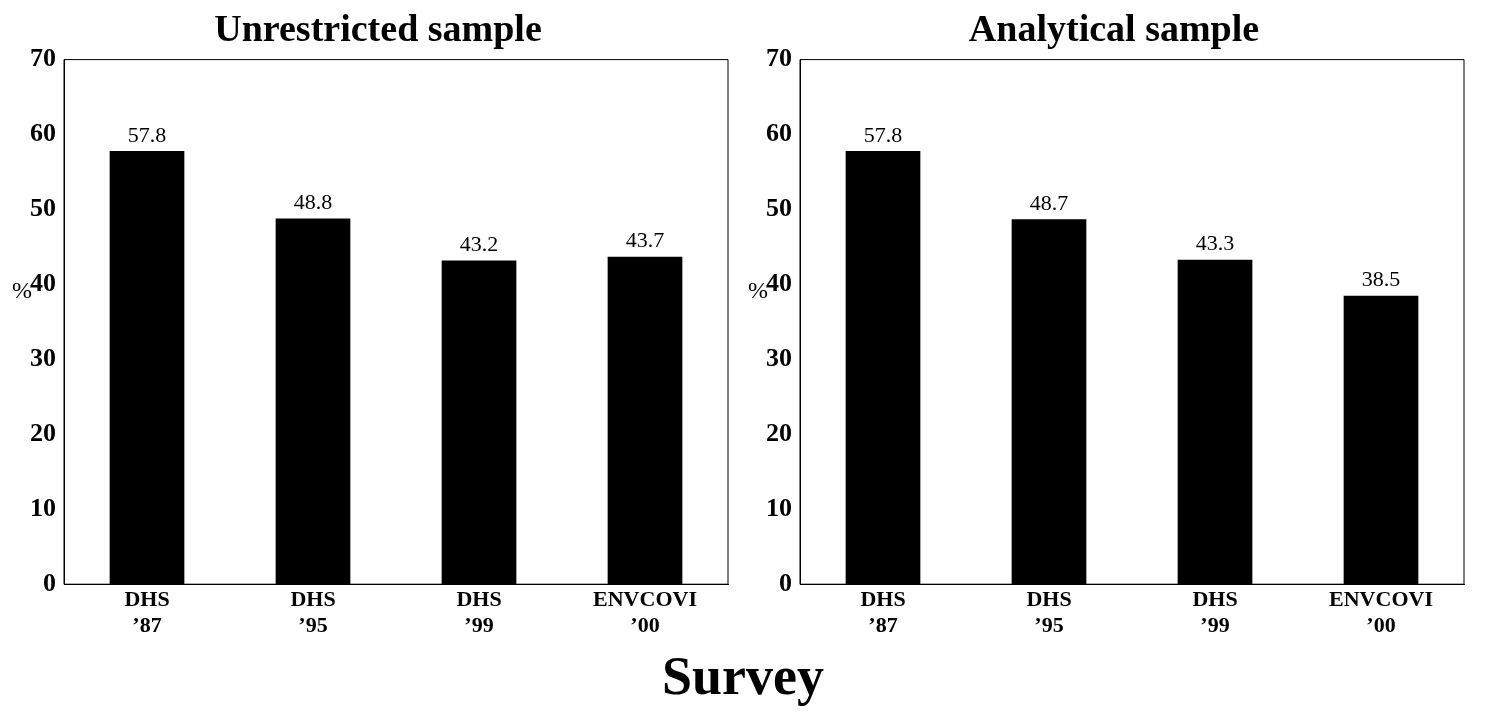  What do you see at coordinates (645, 240) in the screenshot?
I see `data-label: 43.7` at bounding box center [645, 240].